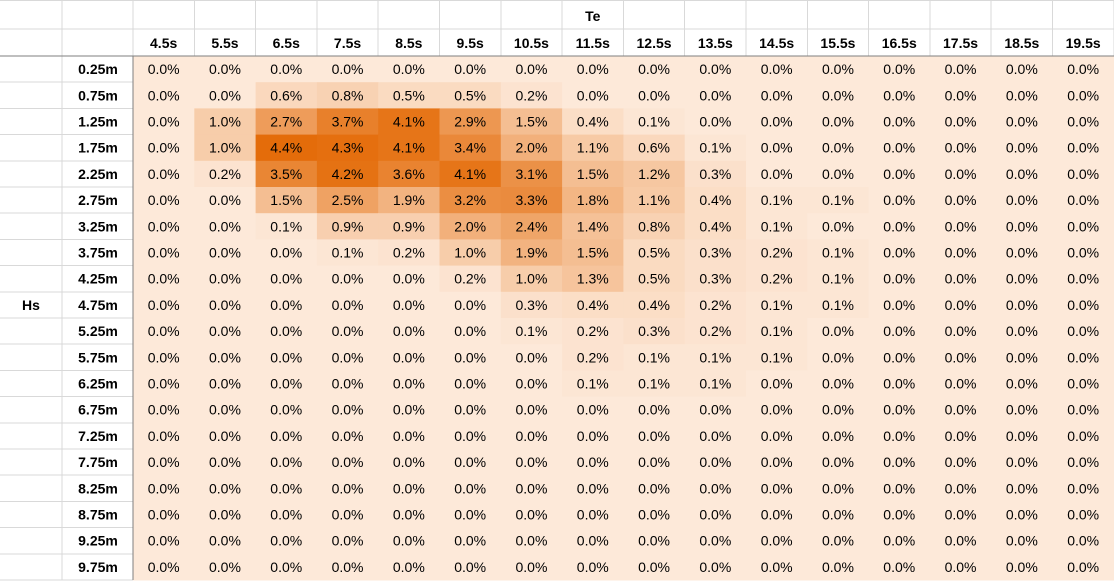 This screenshot has height=587, width=1114. What do you see at coordinates (348, 174) in the screenshot?
I see `cell-value-label: 4.2%` at bounding box center [348, 174].